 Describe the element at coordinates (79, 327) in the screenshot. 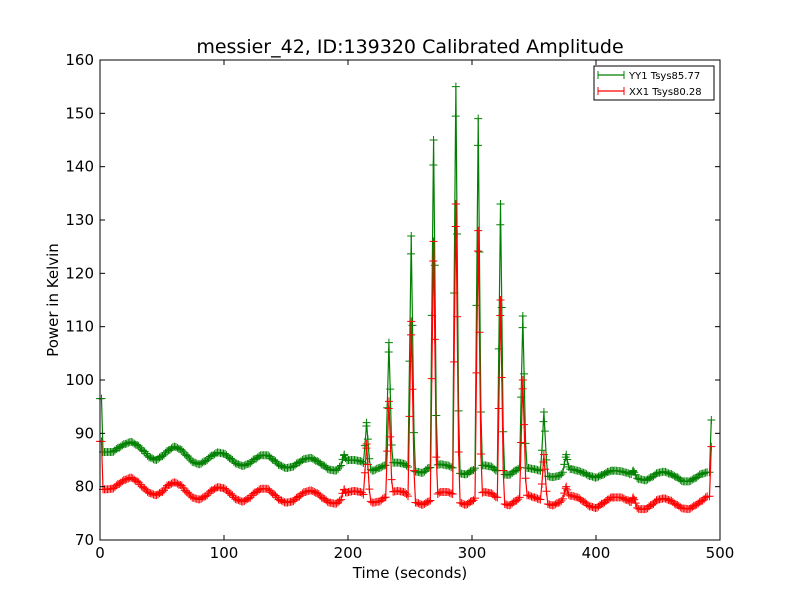

I see `y-tick-label: 110` at that location.